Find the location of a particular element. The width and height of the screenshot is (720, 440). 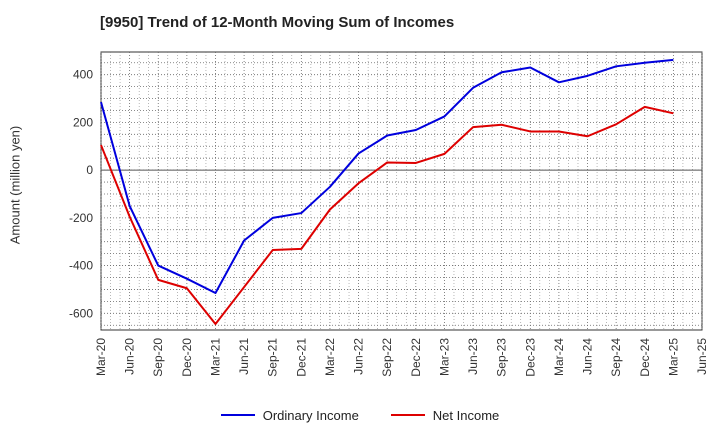

x-tick-label: Dec-23 is located at coordinates (530, 357).